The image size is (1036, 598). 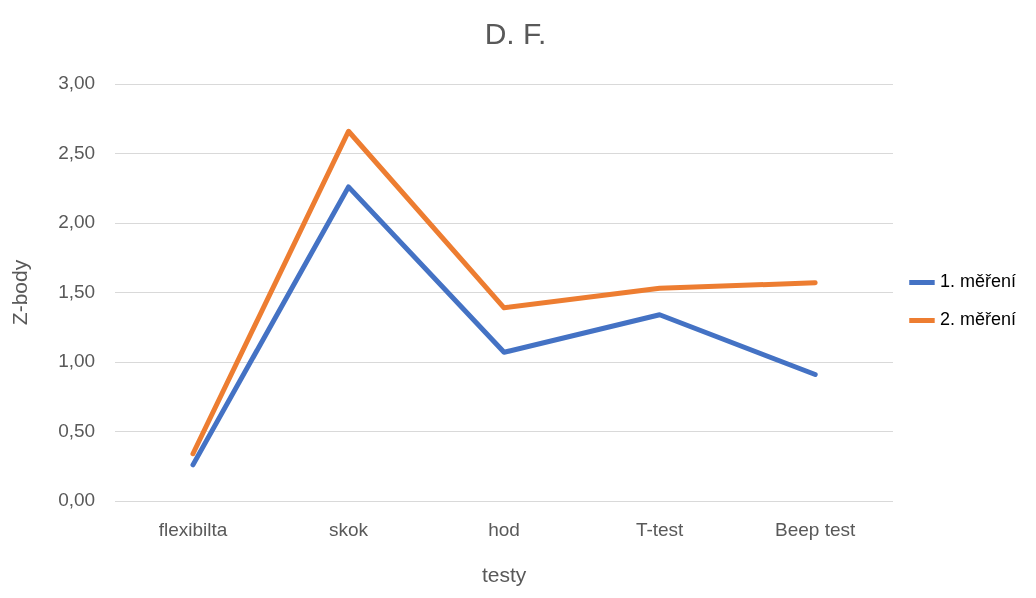 I want to click on y-tick-label: 2,00, so click(x=77, y=222).